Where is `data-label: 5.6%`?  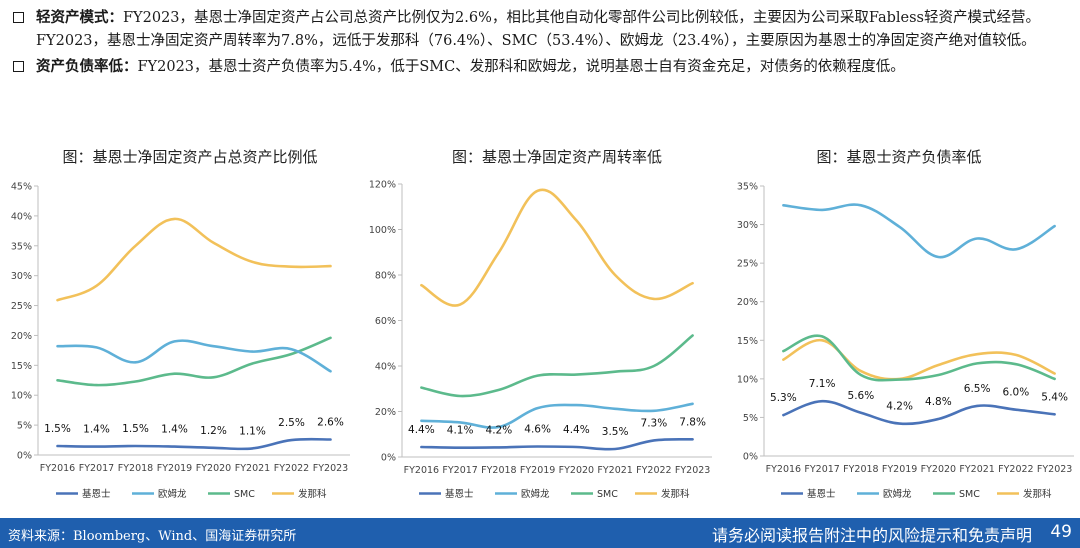 data-label: 5.6% is located at coordinates (861, 396).